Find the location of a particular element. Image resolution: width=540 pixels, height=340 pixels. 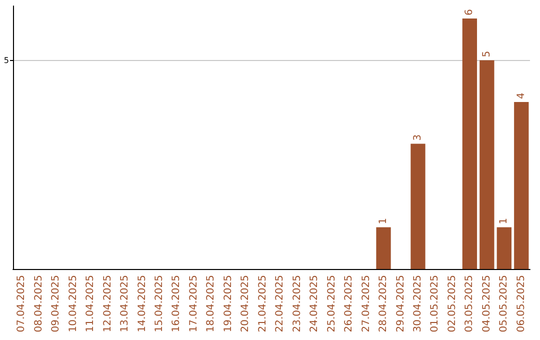

x-tick-label: 17.04.2025 is located at coordinates (194, 303).